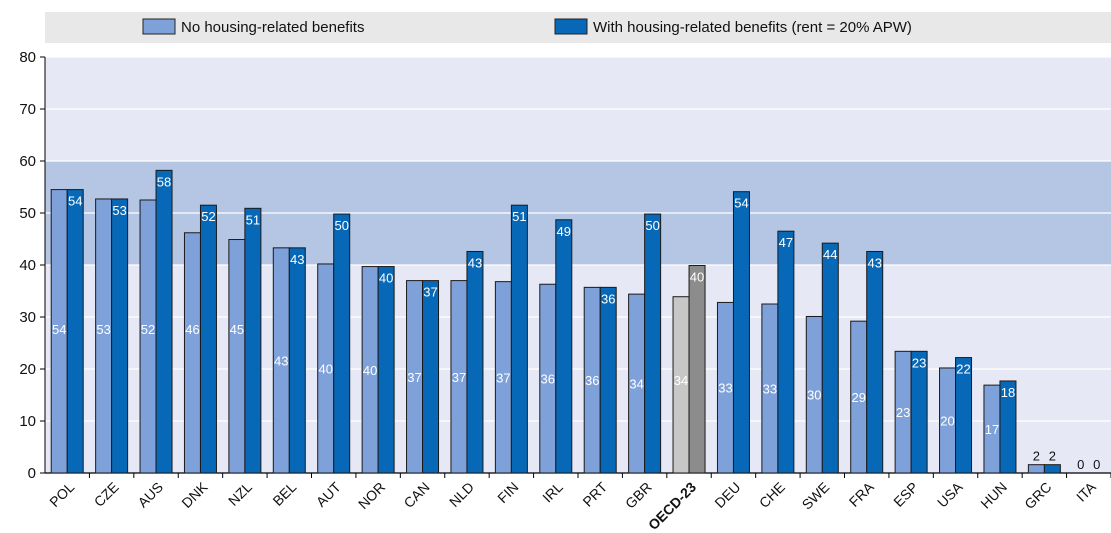 The height and width of the screenshot is (533, 1111). I want to click on x-tick-label: DEU, so click(727, 495).